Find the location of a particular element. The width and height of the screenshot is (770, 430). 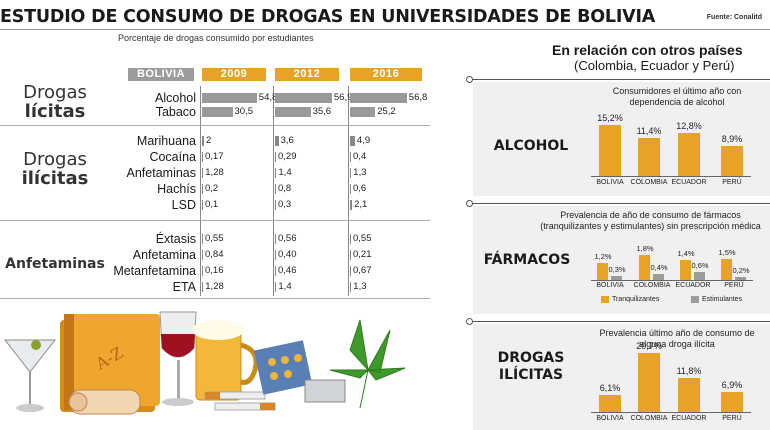

cannabis-leaf-icon is located at coordinates (367, 364).